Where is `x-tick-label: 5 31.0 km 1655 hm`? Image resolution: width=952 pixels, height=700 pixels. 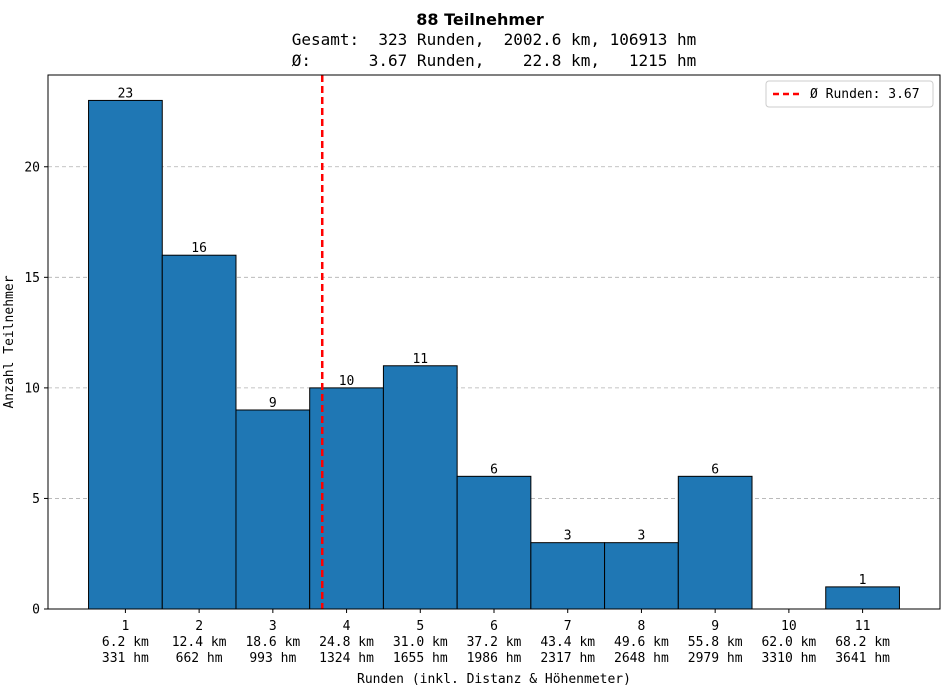 x-tick-label: 5 31.0 km 1655 hm is located at coordinates (420, 642).